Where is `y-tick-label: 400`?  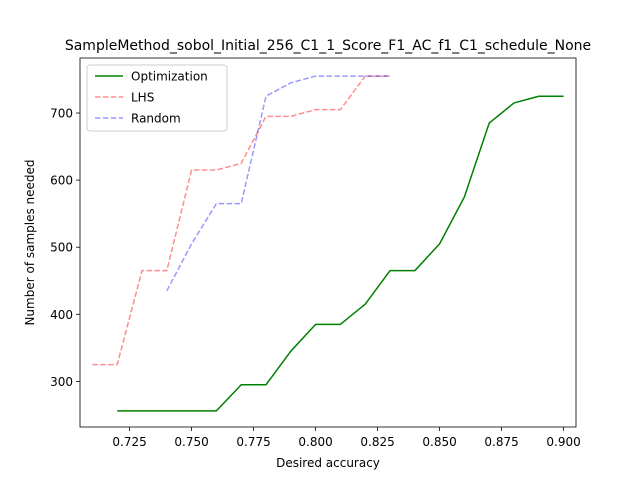
y-tick-label: 400 is located at coordinates (61, 315).